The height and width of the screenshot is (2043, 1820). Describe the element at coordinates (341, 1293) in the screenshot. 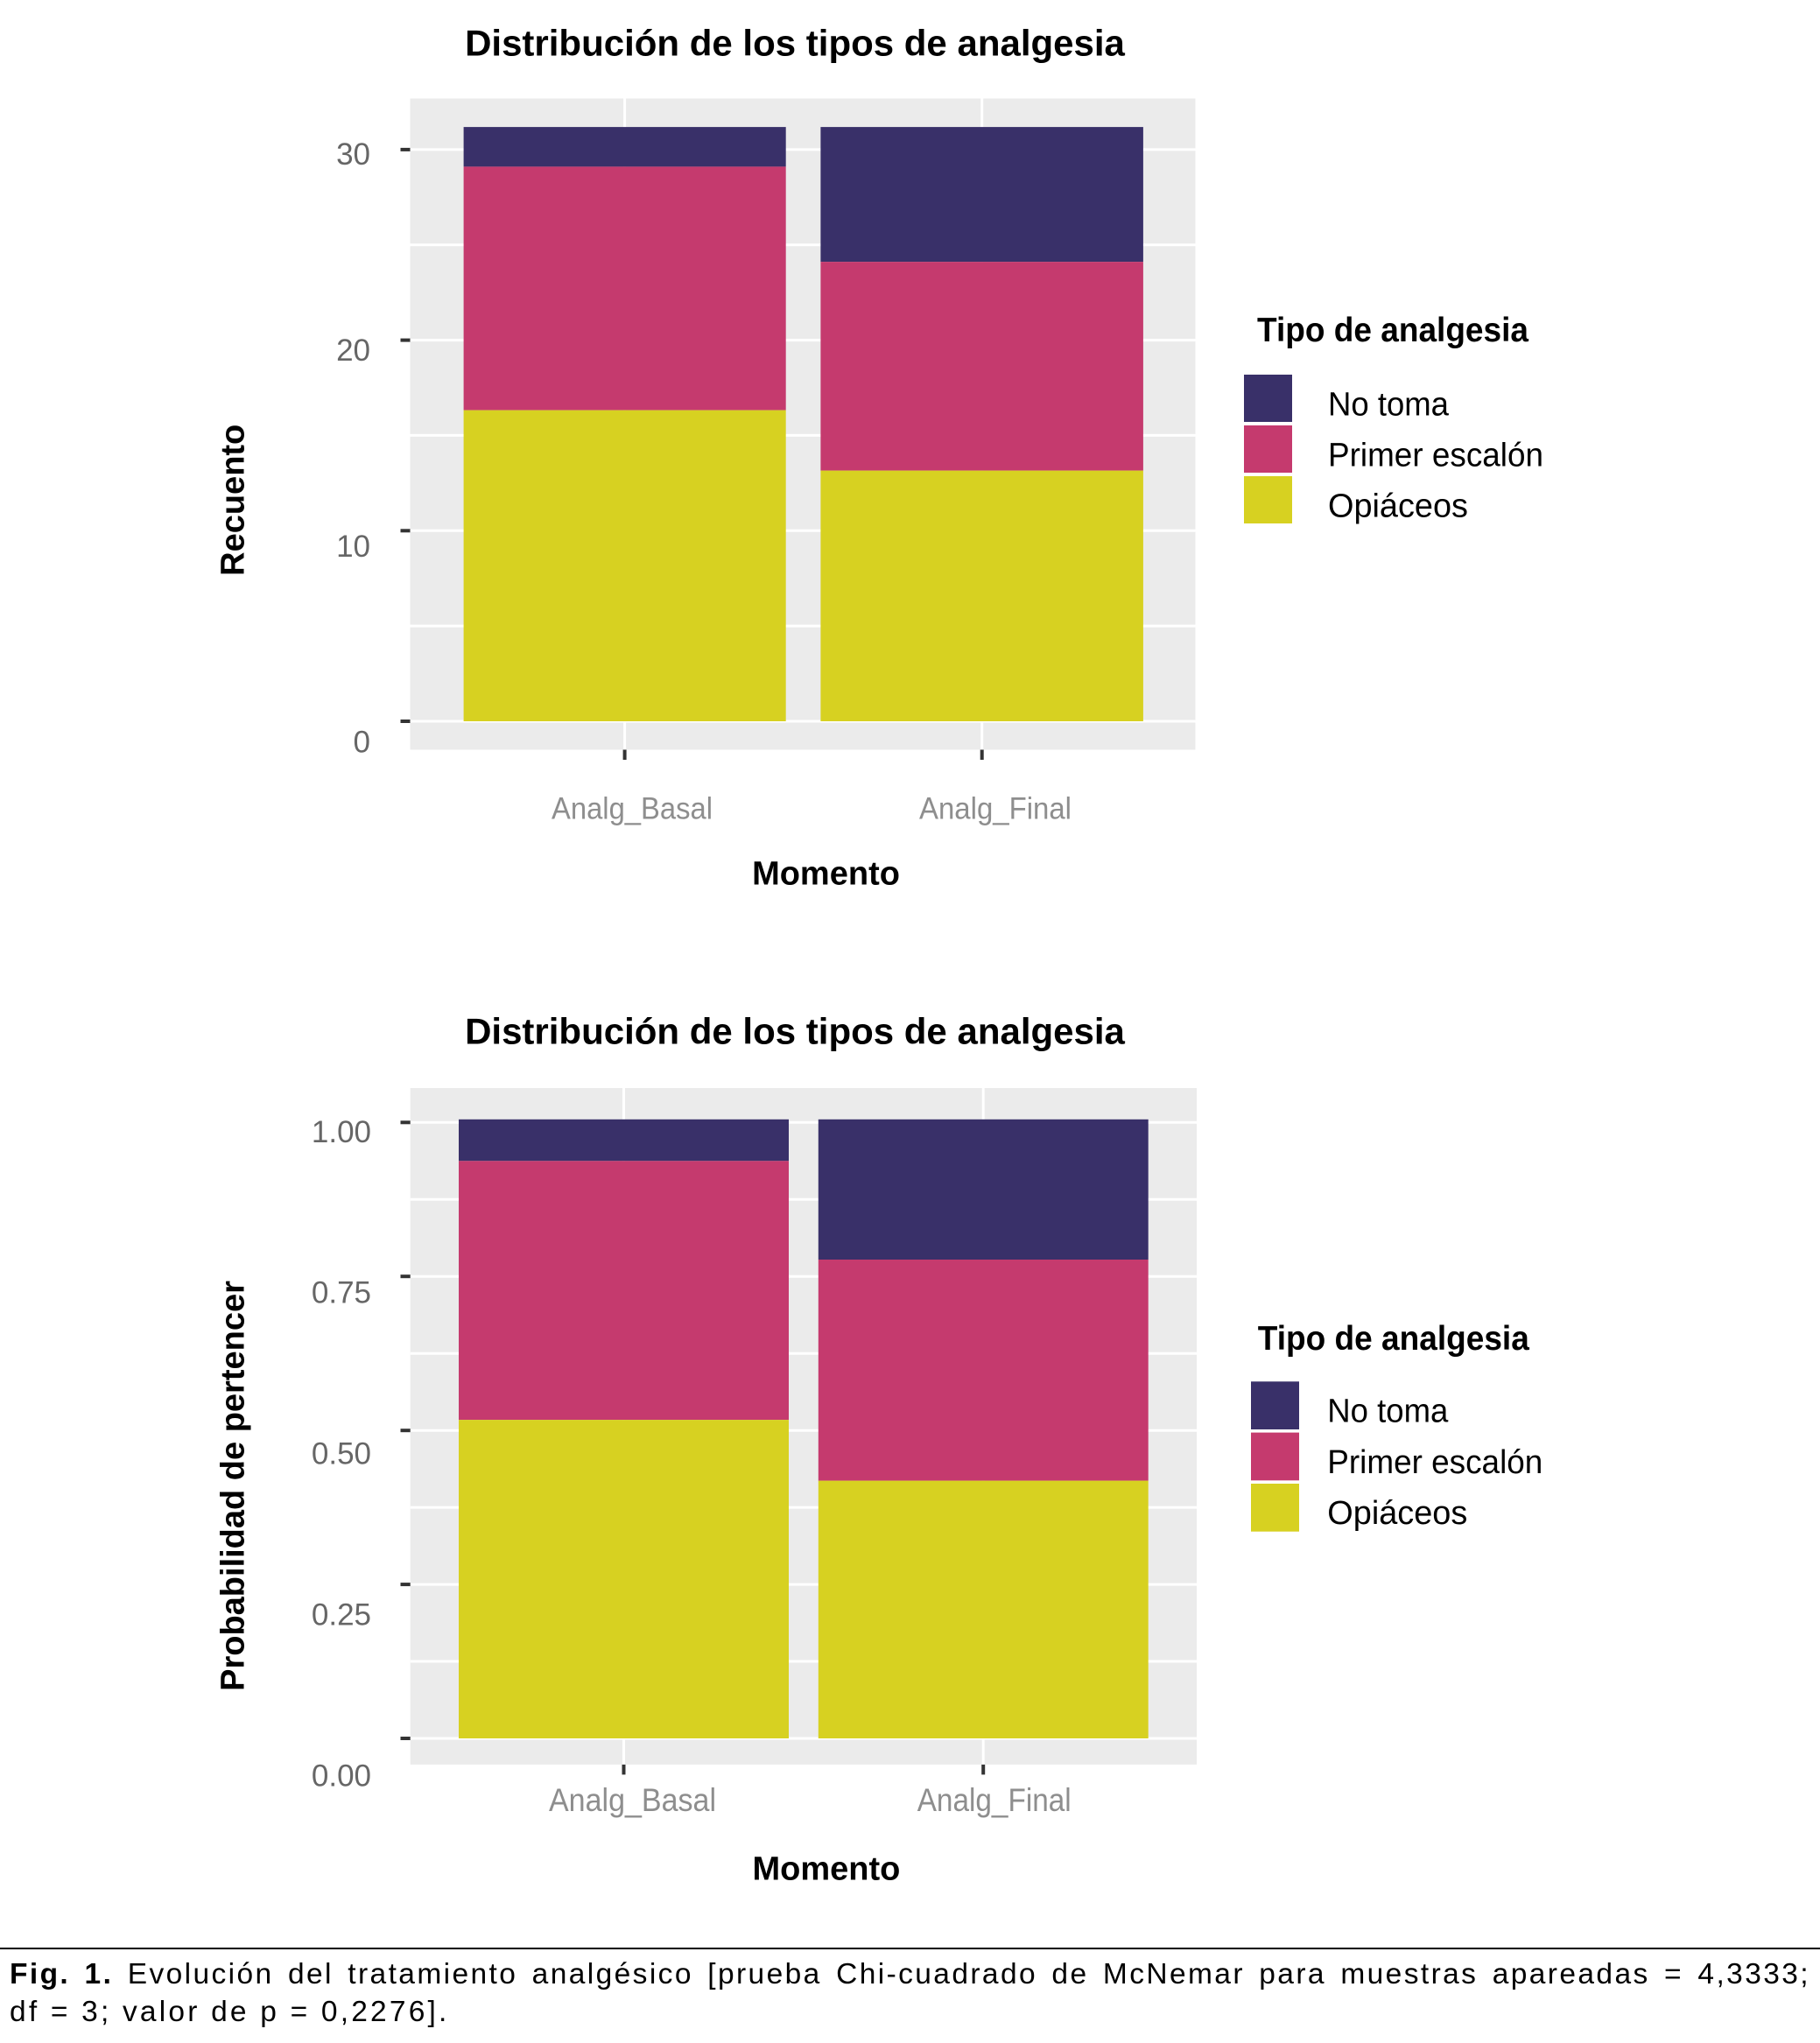

I see `svg-text: 0.75` at that location.